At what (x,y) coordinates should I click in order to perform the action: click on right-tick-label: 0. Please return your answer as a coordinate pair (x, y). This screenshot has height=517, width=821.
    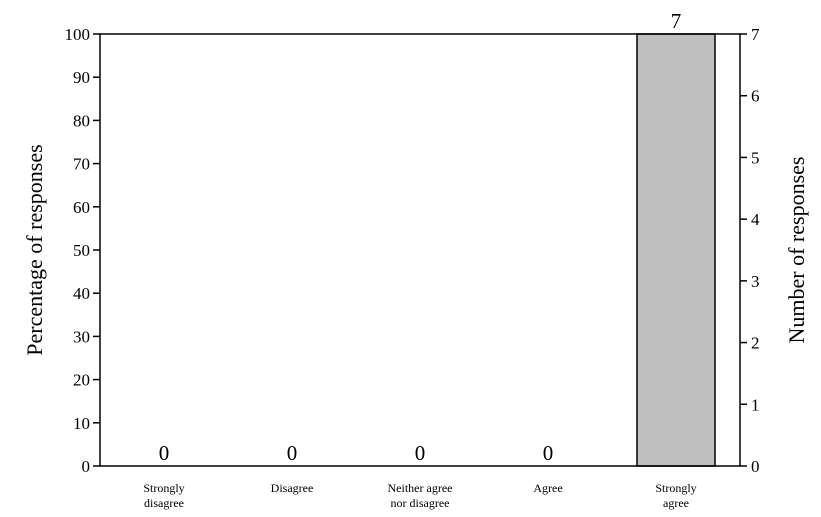
    Looking at the image, I should click on (755, 466).